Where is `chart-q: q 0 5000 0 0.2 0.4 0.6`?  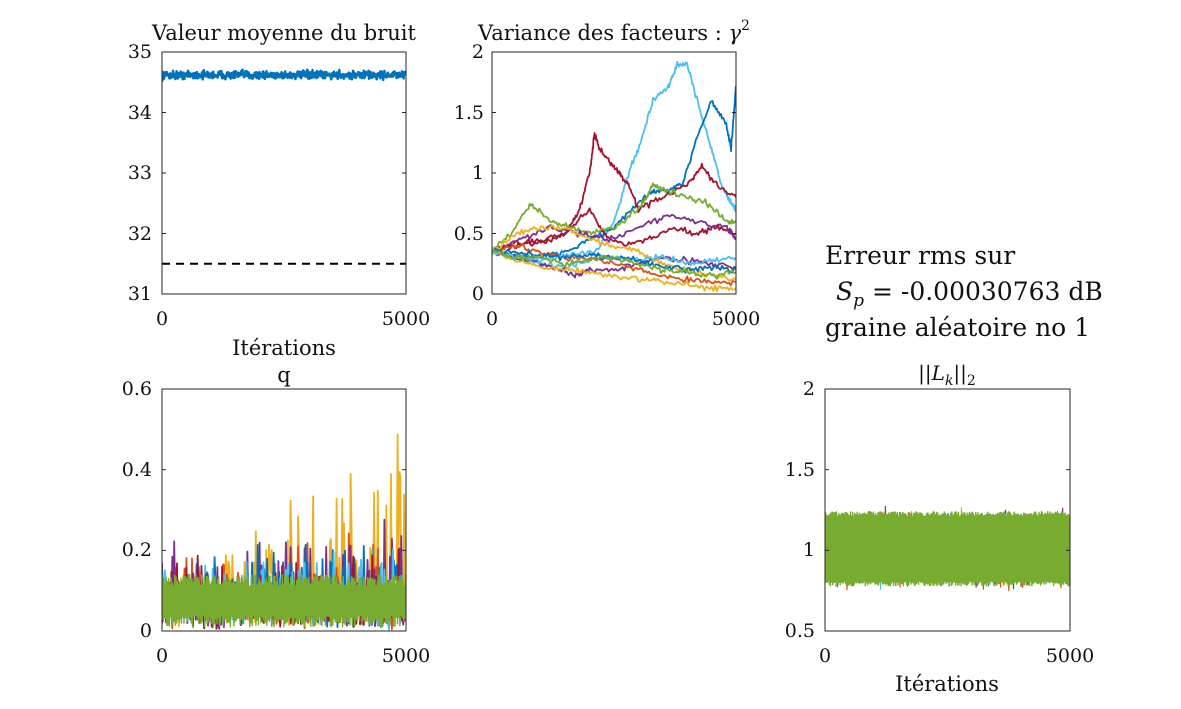 chart-q: q 0 5000 0 0.2 0.4 0.6 is located at coordinates (276, 515).